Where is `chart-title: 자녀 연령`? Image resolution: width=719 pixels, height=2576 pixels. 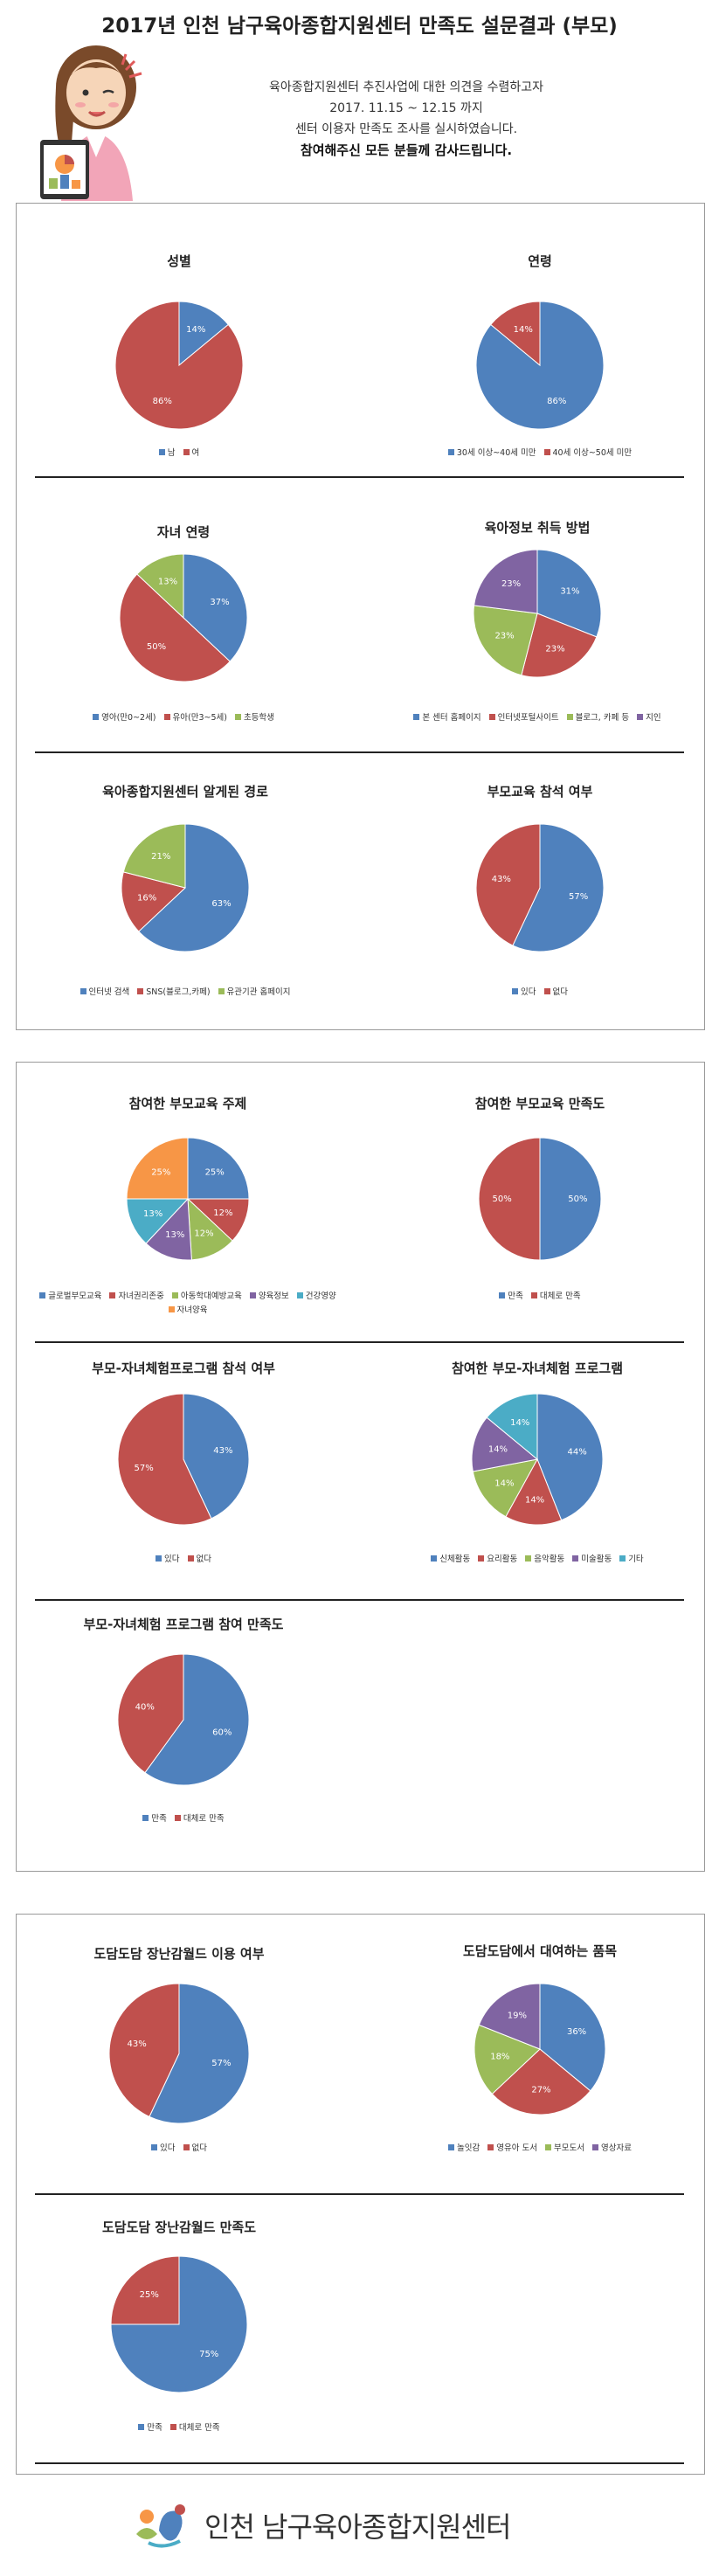
chart-title: 자녀 연령 is located at coordinates (183, 532).